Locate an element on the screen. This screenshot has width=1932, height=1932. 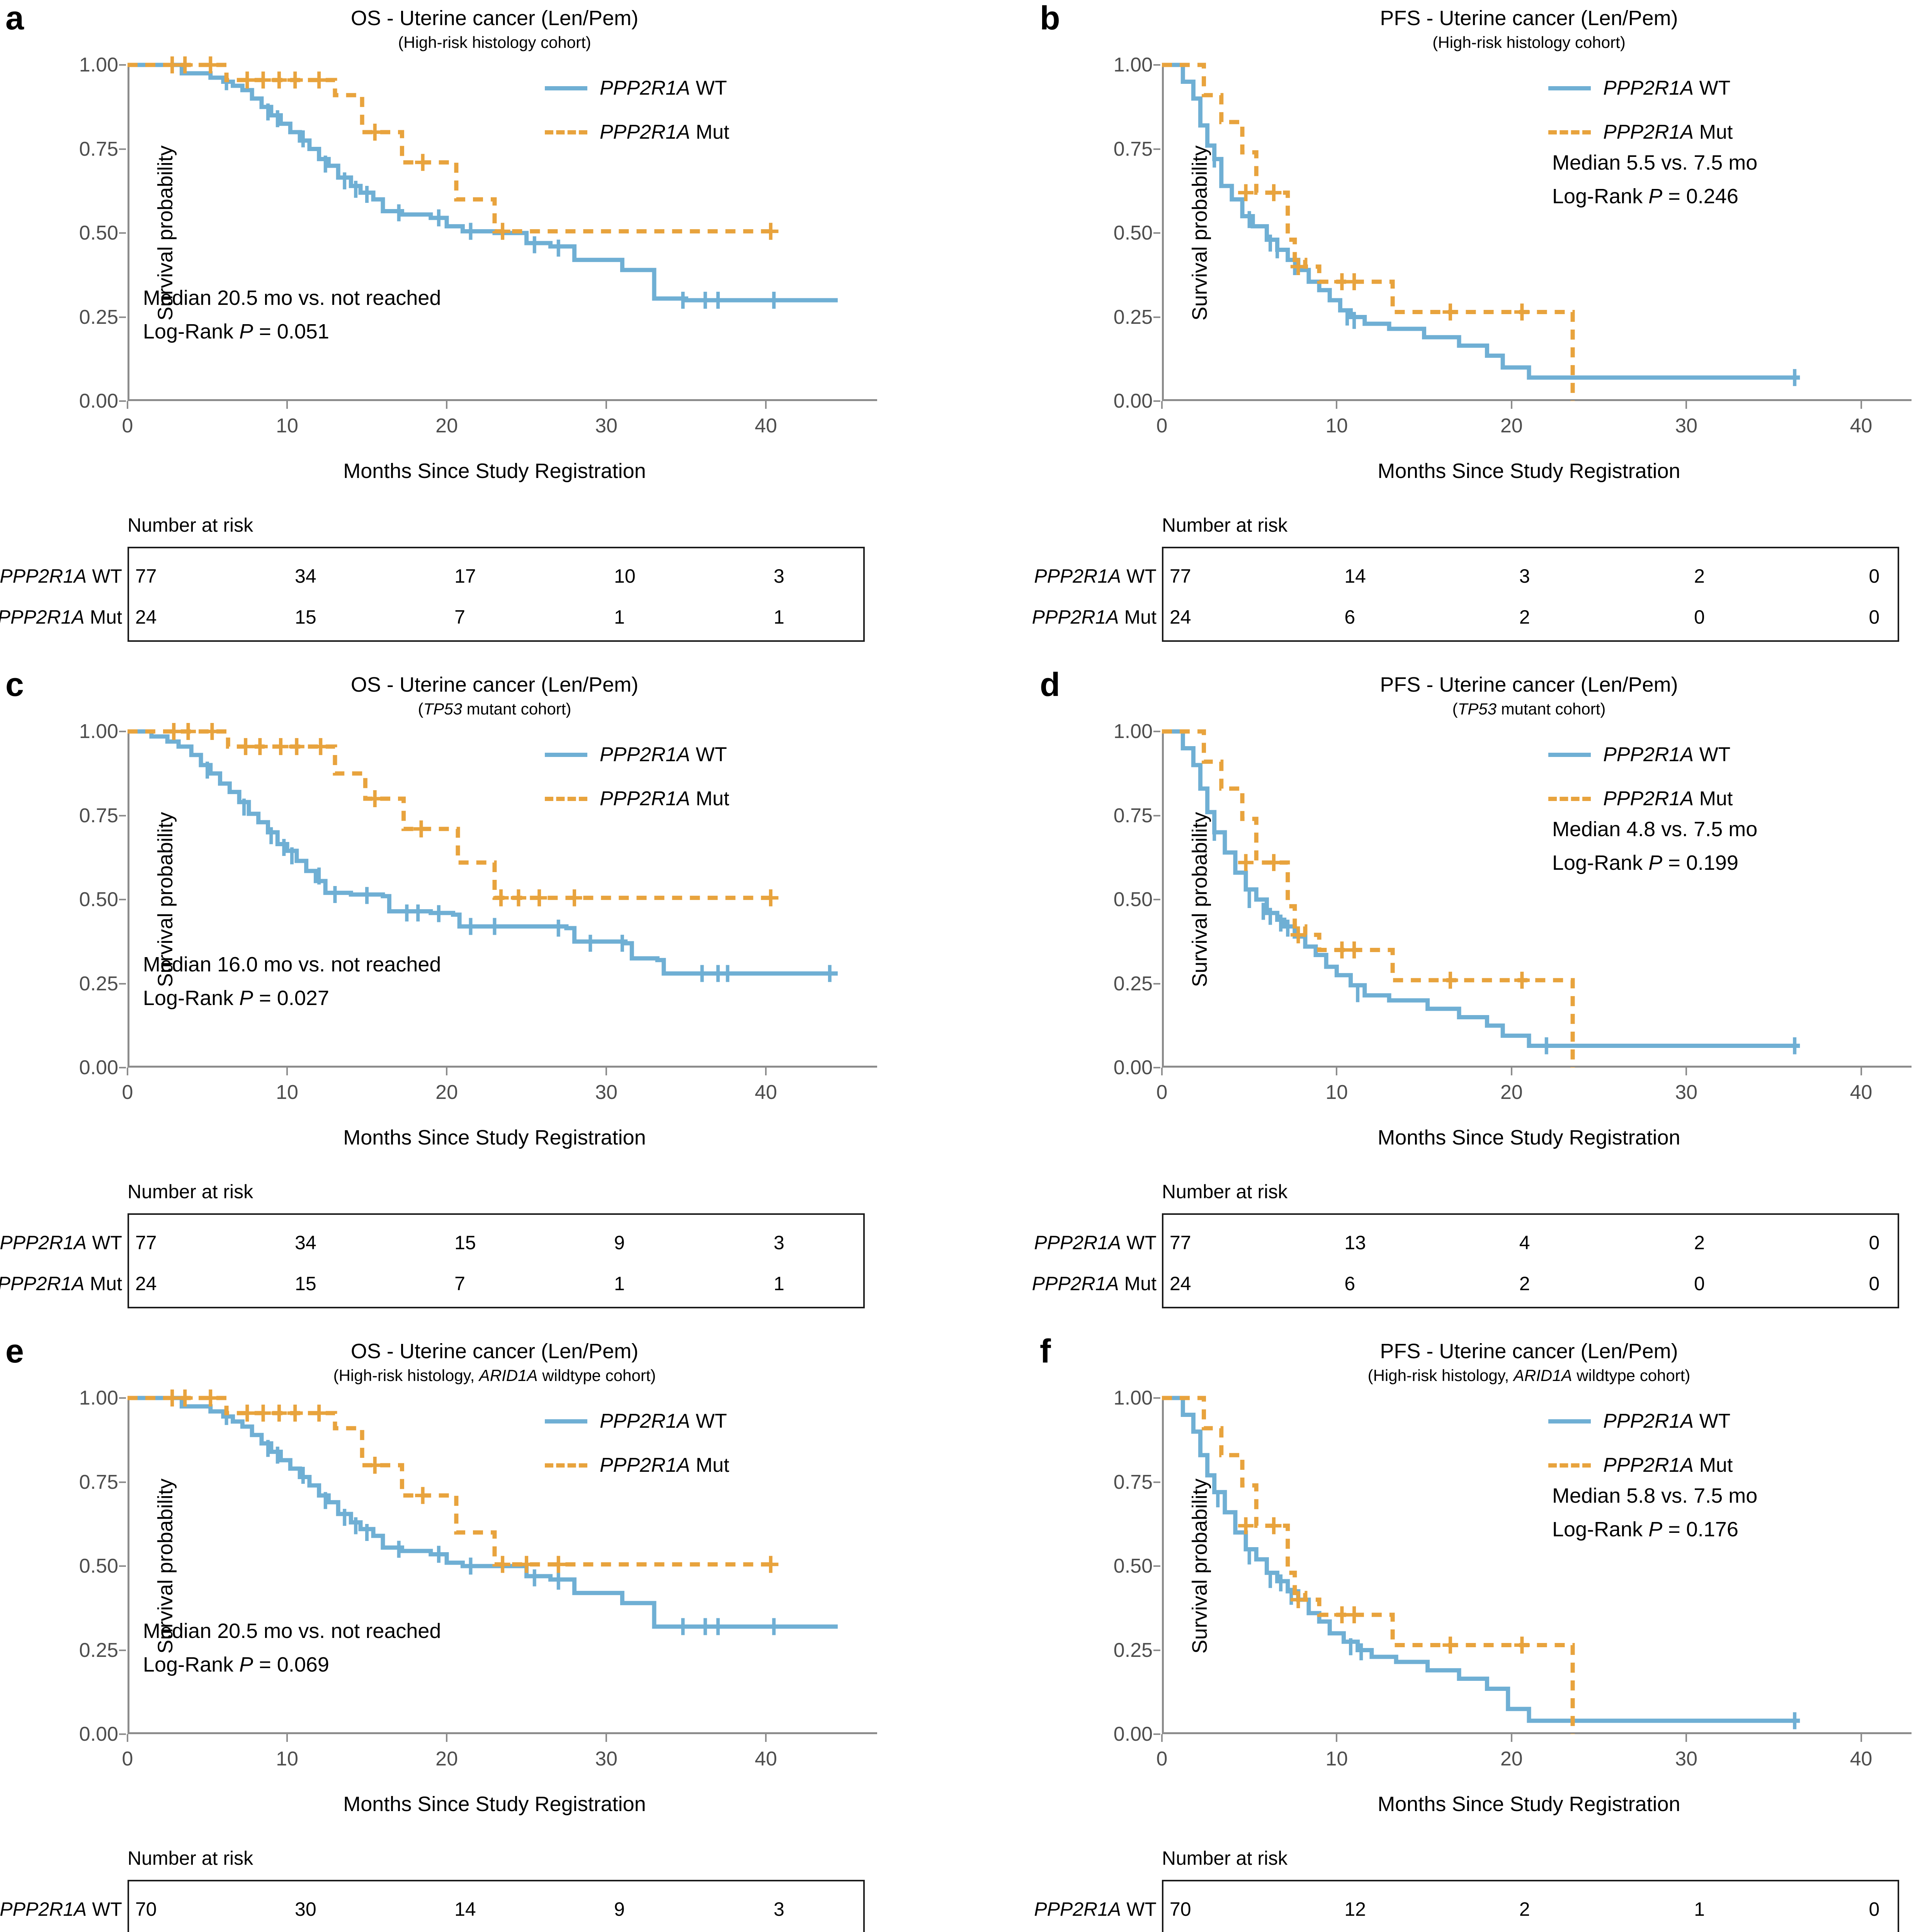
km-curve-mut is located at coordinates (1369, 232).